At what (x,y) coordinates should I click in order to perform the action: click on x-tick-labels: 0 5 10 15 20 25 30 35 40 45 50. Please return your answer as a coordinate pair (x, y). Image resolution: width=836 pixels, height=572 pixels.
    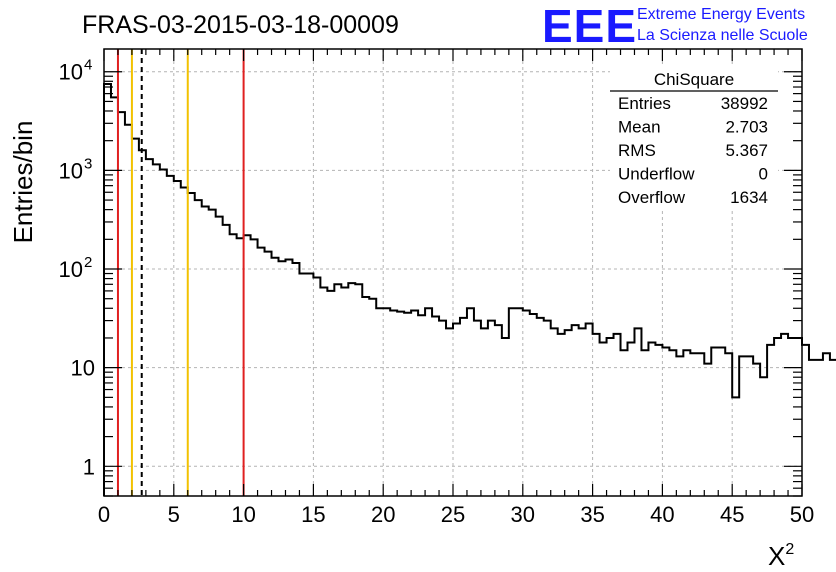
    Looking at the image, I should click on (456, 514).